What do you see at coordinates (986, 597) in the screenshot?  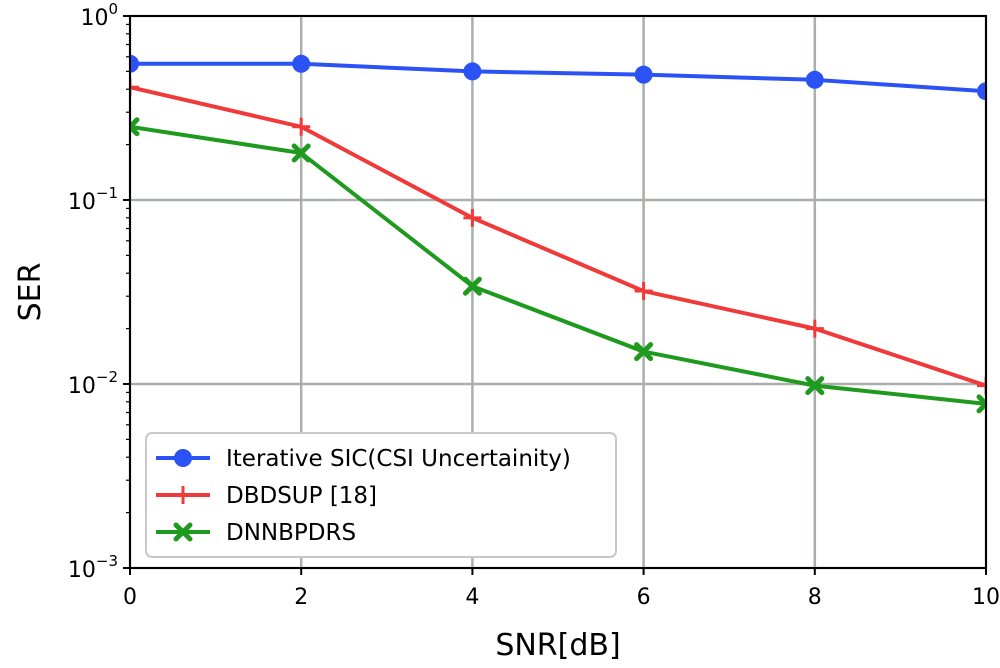 I see `x-tick-label: 10` at bounding box center [986, 597].